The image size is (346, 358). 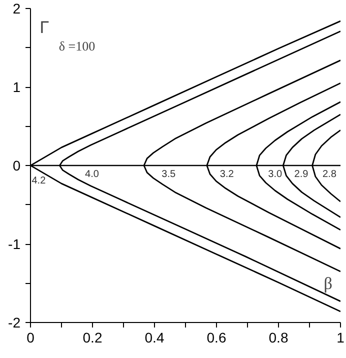 What do you see at coordinates (227, 174) in the screenshot?
I see `series-label: 3.2` at bounding box center [227, 174].